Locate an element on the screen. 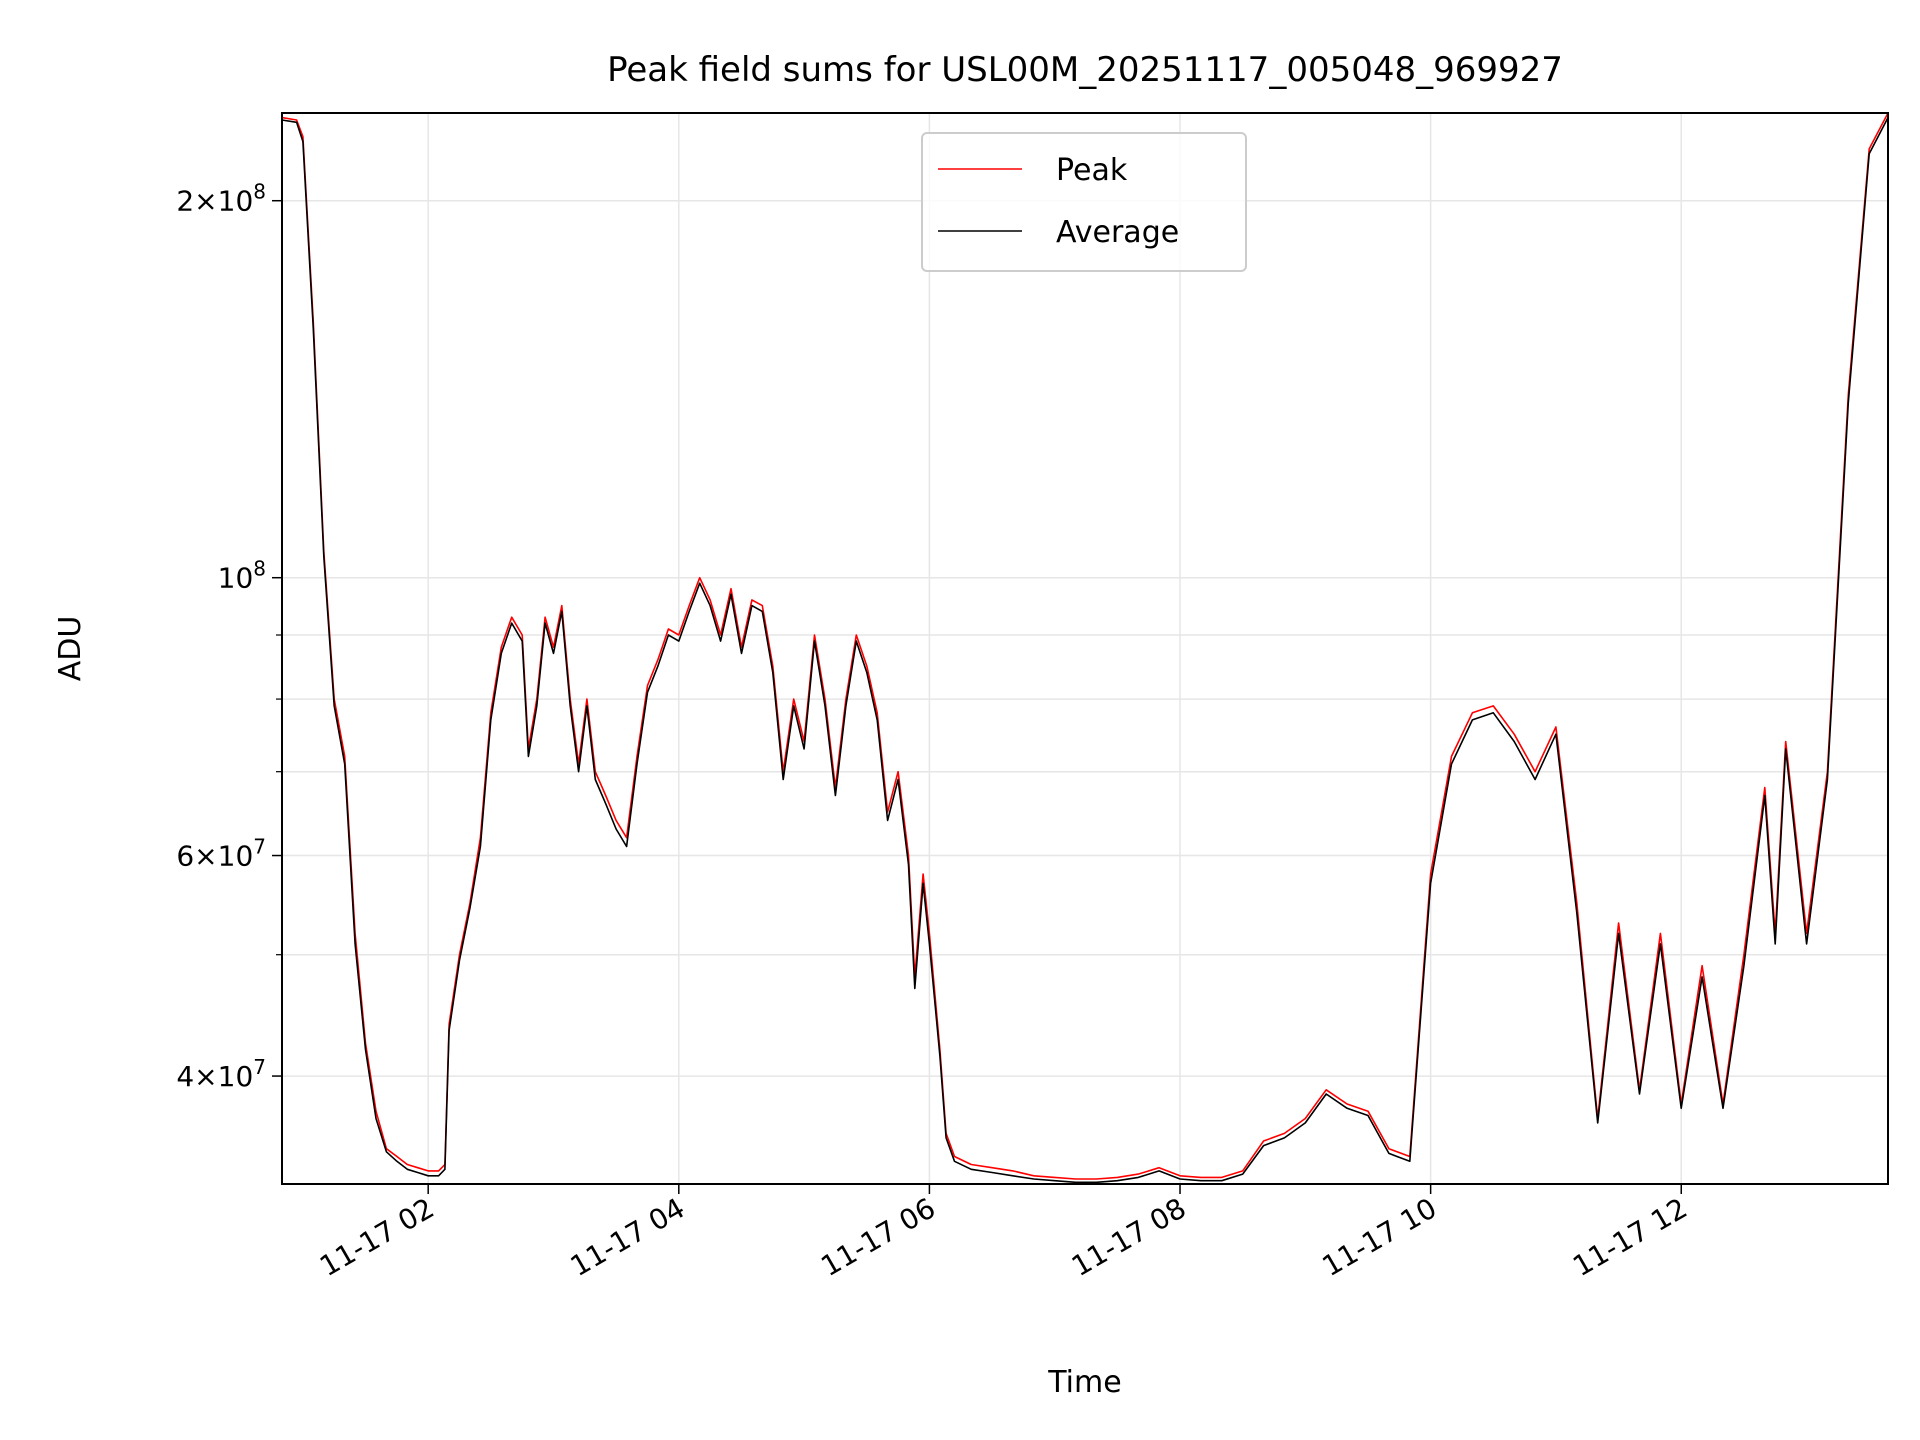 The image size is (1920, 1440). legend: Peak Average is located at coordinates (1084, 202).